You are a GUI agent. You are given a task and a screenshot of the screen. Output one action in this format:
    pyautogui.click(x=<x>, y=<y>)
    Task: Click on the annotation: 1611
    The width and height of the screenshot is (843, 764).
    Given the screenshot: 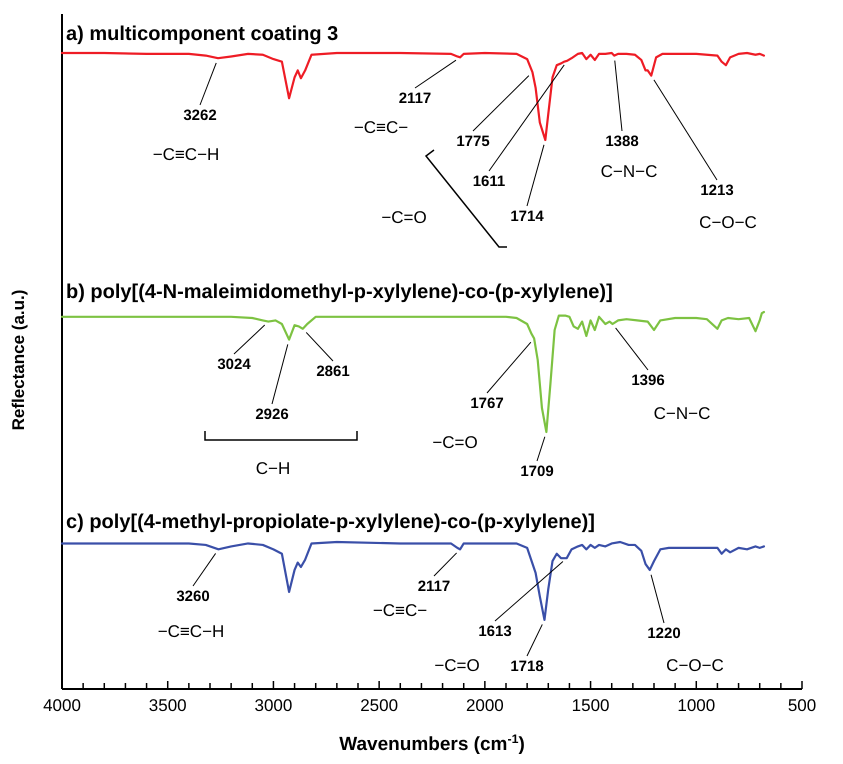 What is the action you would take?
    pyautogui.click(x=489, y=181)
    